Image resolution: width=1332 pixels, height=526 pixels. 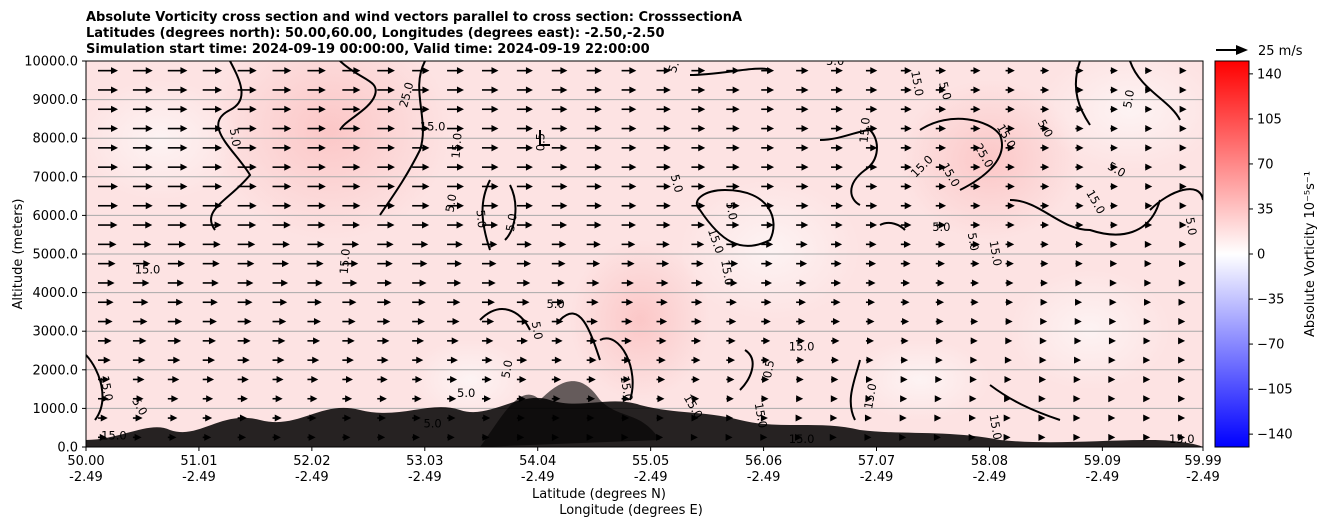 I want to click on contour-label-8: 5.0, so click(x=511, y=222).